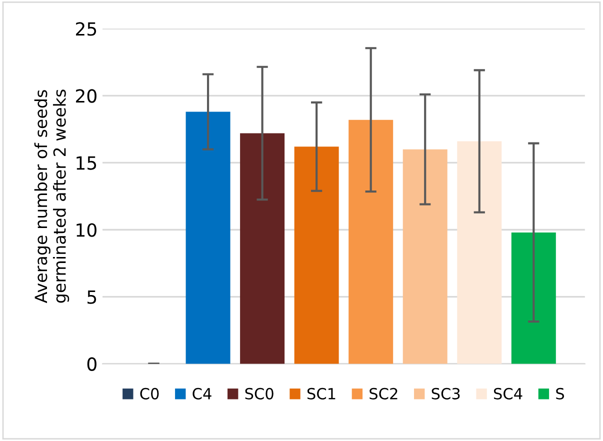 The width and height of the screenshot is (603, 441). Describe the element at coordinates (508, 394) in the screenshot. I see `legend-label: SC4` at that location.